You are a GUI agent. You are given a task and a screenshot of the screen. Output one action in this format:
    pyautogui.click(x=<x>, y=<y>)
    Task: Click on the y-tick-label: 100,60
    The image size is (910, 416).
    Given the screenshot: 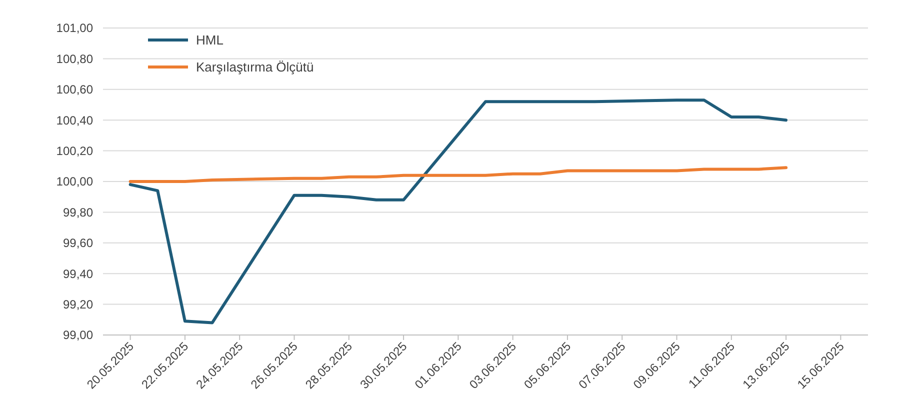 What is the action you would take?
    pyautogui.click(x=75, y=89)
    